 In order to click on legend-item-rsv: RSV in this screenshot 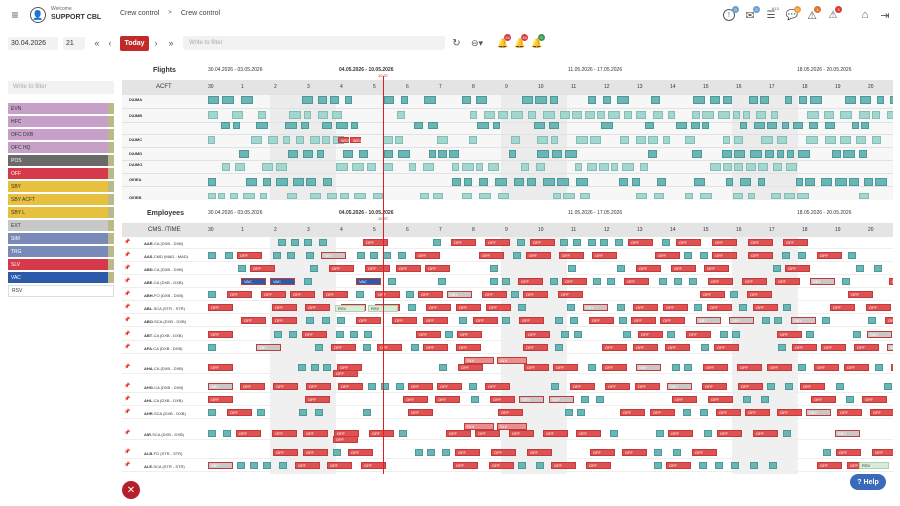, I will do `click(61, 291)`.